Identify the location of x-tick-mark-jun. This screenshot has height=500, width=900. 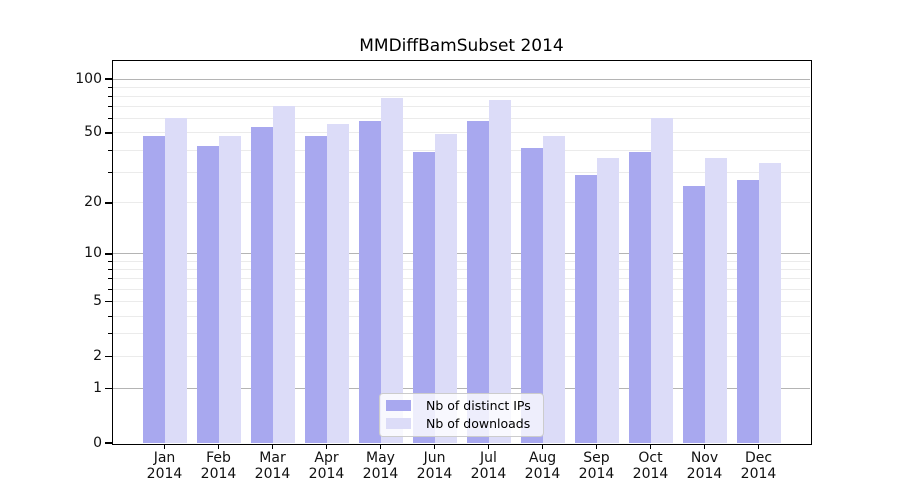
(434, 446).